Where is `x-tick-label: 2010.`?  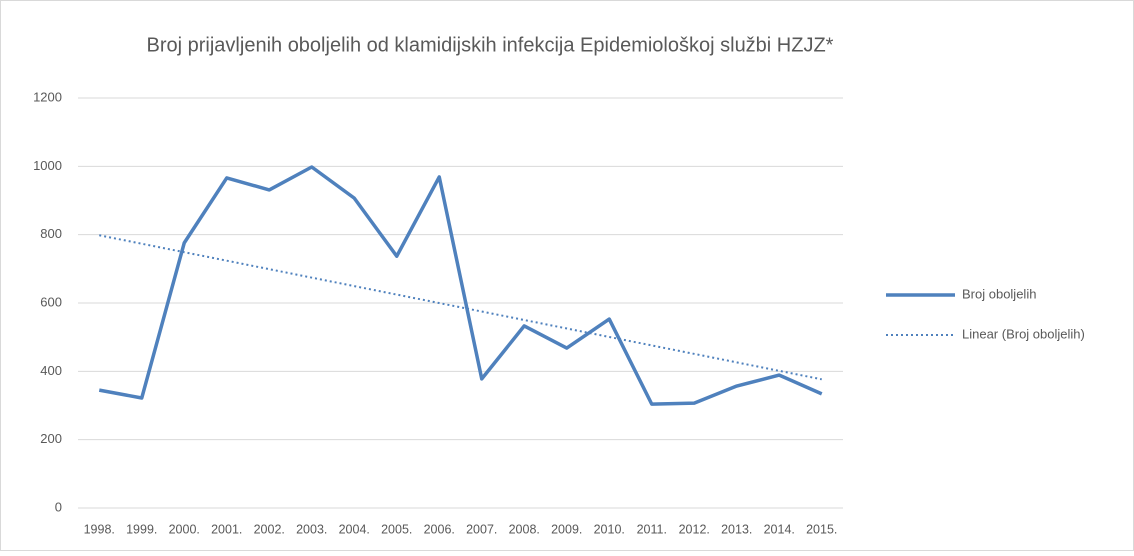
x-tick-label: 2010. is located at coordinates (609, 529).